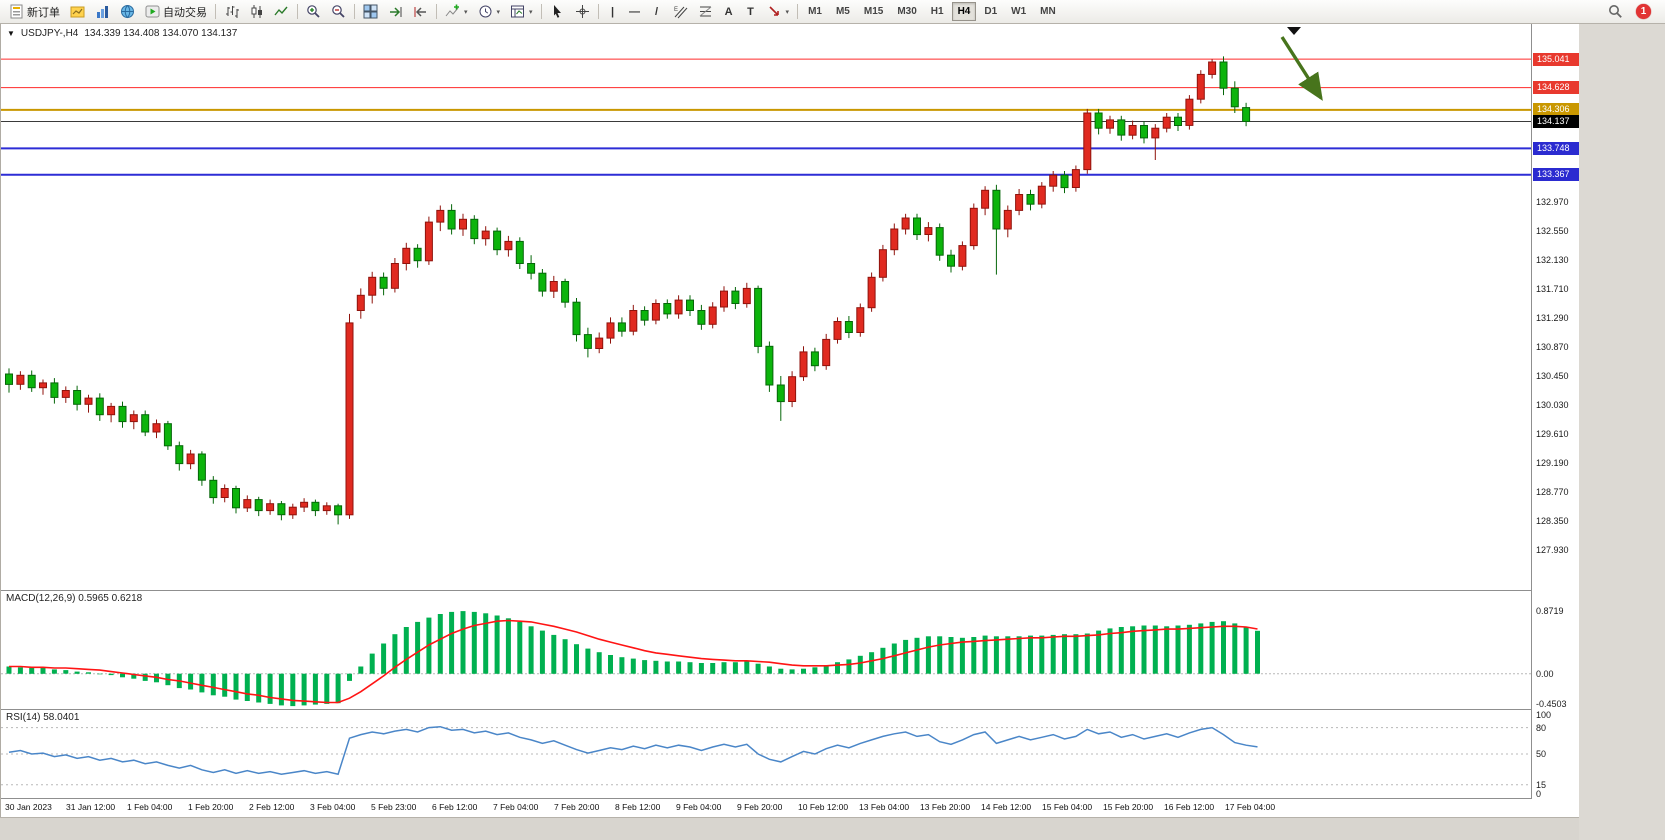 The height and width of the screenshot is (840, 1665). Describe the element at coordinates (1294, 31) in the screenshot. I see `down-triangle-marker-icon` at that location.